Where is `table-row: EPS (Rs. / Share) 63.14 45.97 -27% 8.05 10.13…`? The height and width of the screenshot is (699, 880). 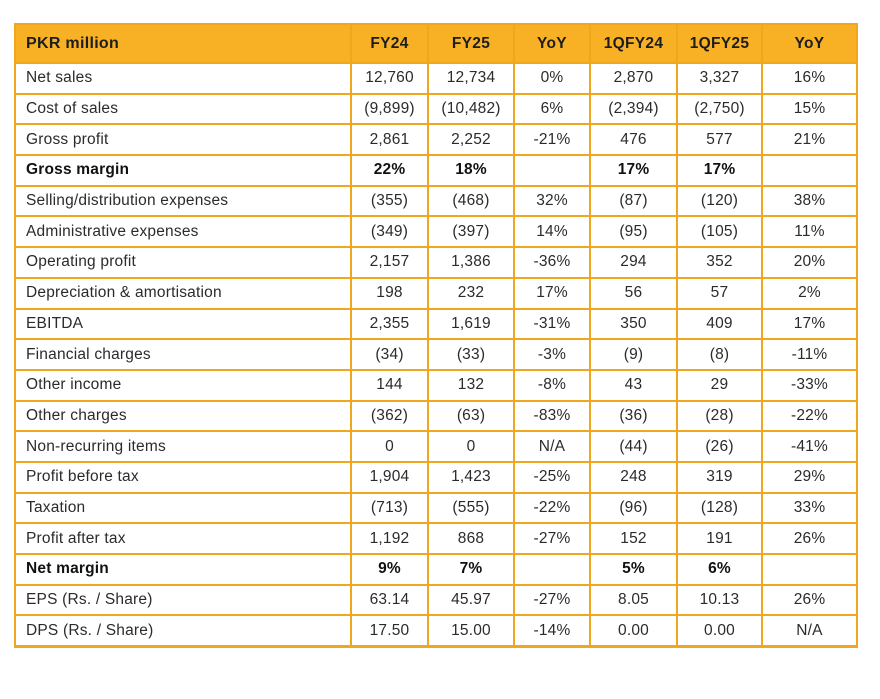 table-row: EPS (Rs. / Share) 63.14 45.97 -27% 8.05 10.13… is located at coordinates (436, 600).